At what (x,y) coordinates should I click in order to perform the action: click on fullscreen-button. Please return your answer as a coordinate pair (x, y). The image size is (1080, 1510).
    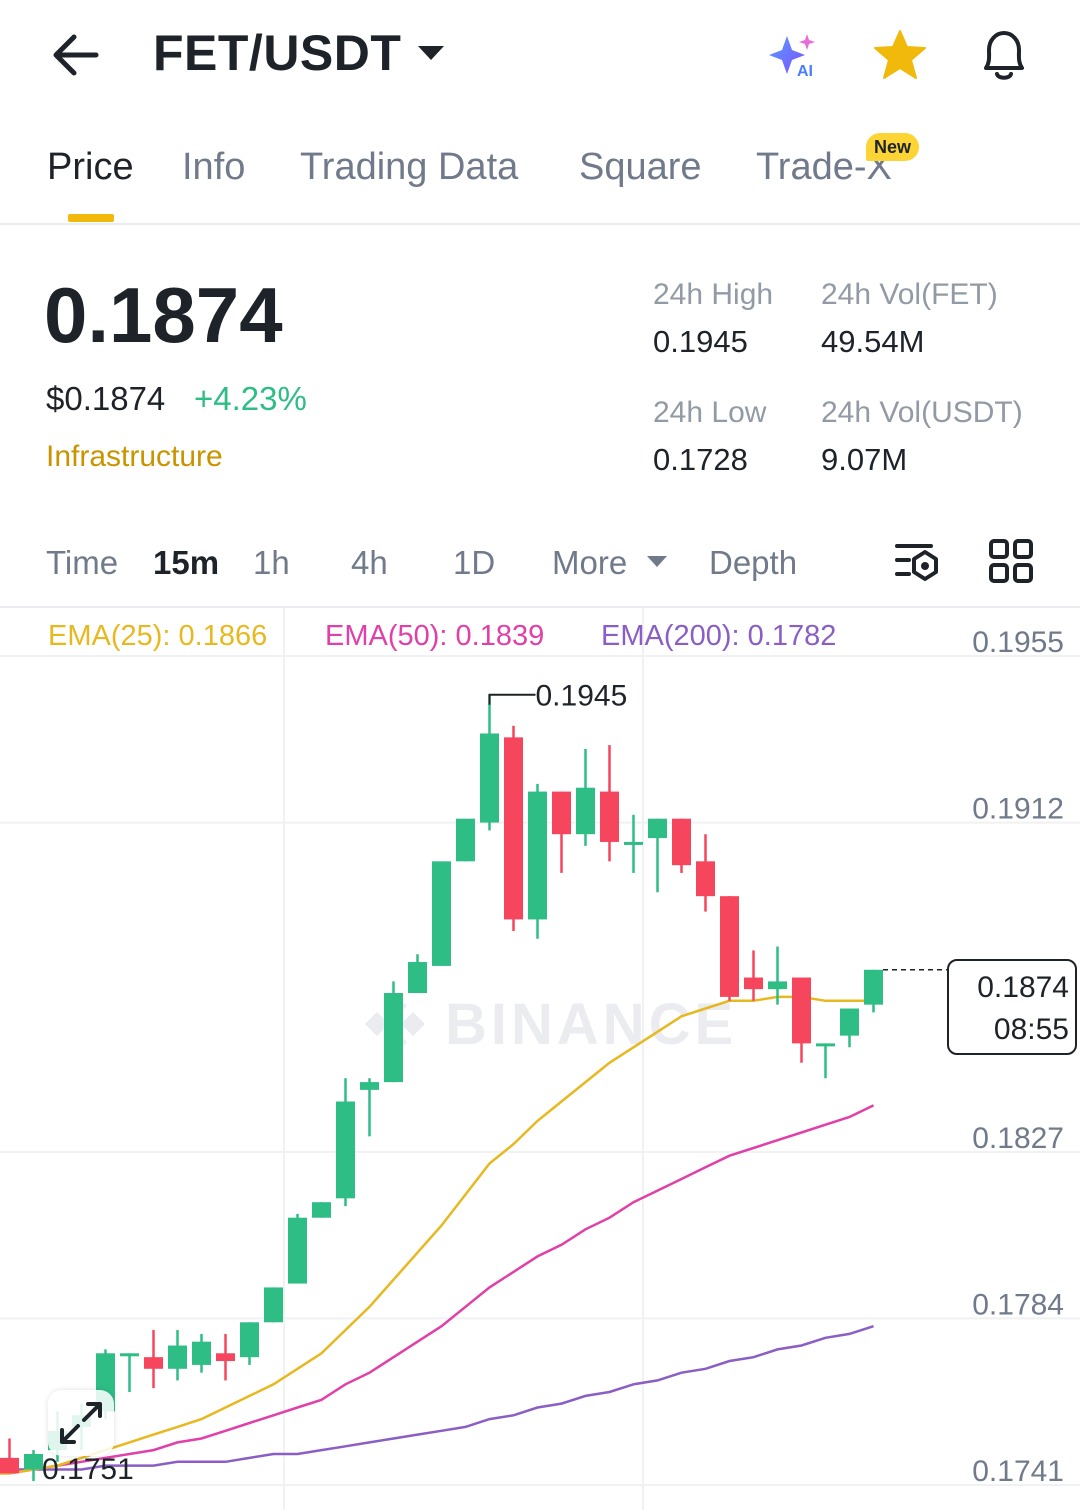
    Looking at the image, I should click on (81, 1423).